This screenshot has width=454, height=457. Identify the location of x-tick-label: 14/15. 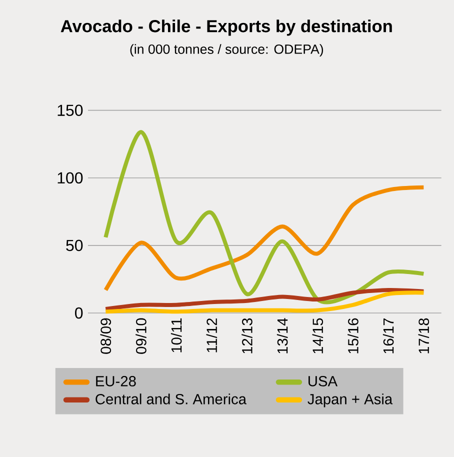
(318, 336).